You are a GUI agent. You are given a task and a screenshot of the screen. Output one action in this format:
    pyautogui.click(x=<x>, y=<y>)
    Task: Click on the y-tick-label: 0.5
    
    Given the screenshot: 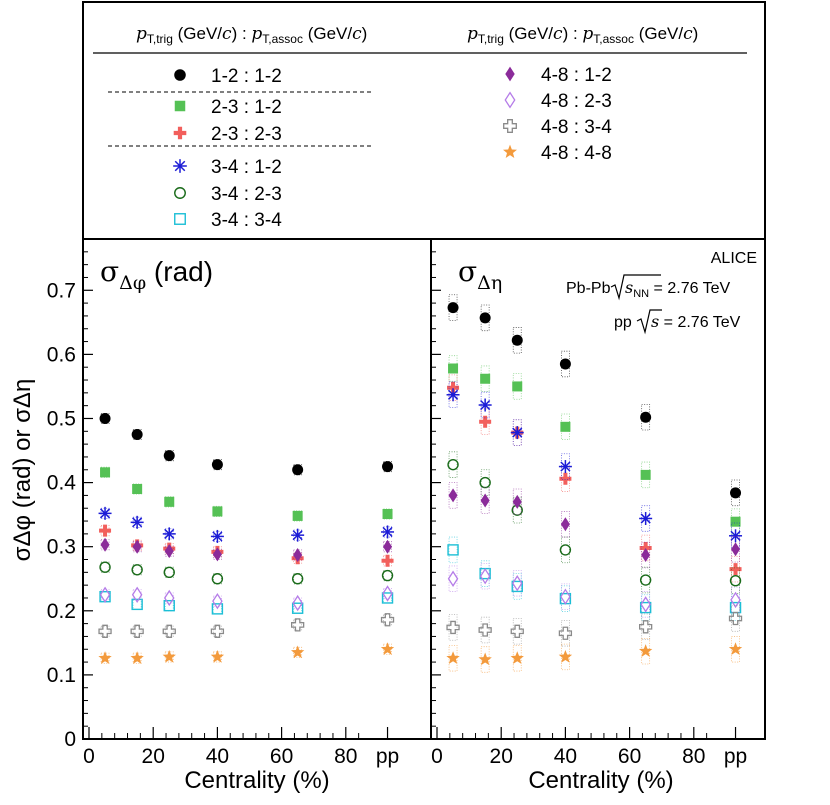 What is the action you would take?
    pyautogui.click(x=61, y=418)
    